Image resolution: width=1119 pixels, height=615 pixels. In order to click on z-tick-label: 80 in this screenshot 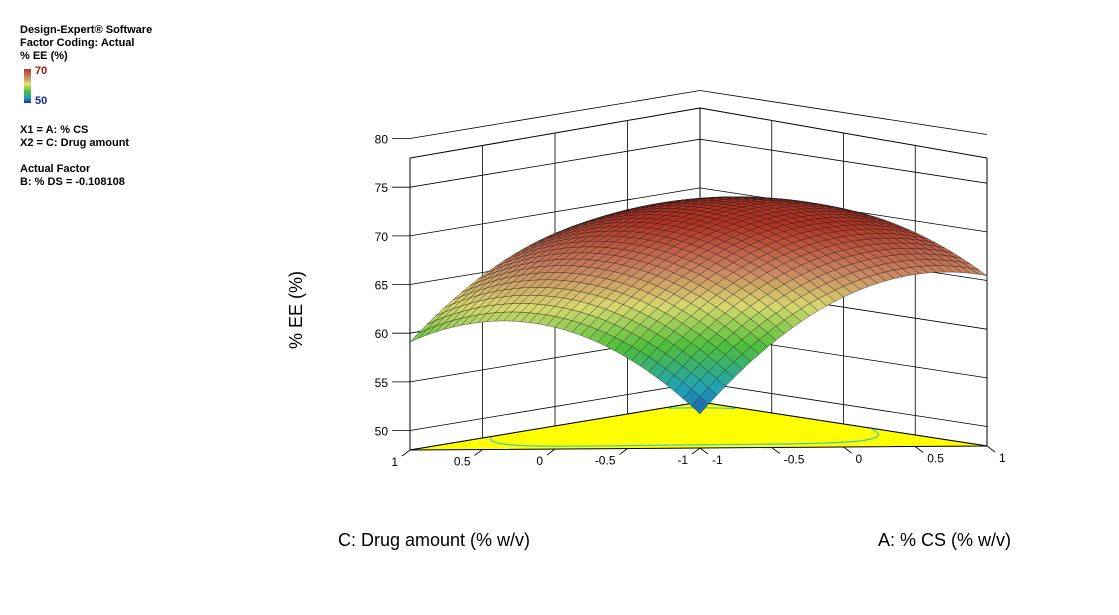, I will do `click(382, 140)`.